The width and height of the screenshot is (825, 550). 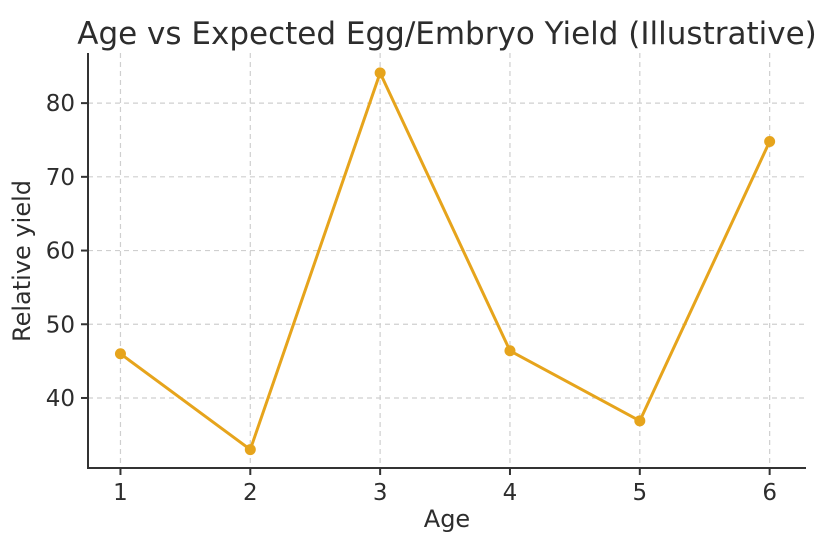 I want to click on x-tick-label: 3, so click(x=380, y=493).